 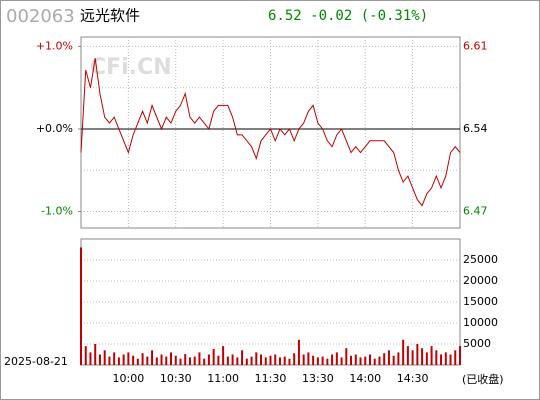 I want to click on y-tick-label: 10000, so click(x=480, y=322).